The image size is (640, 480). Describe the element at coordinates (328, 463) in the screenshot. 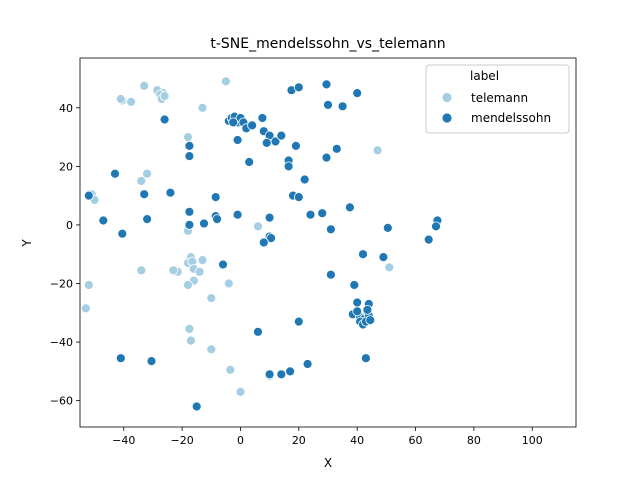

I see `x-axis-label: X` at that location.